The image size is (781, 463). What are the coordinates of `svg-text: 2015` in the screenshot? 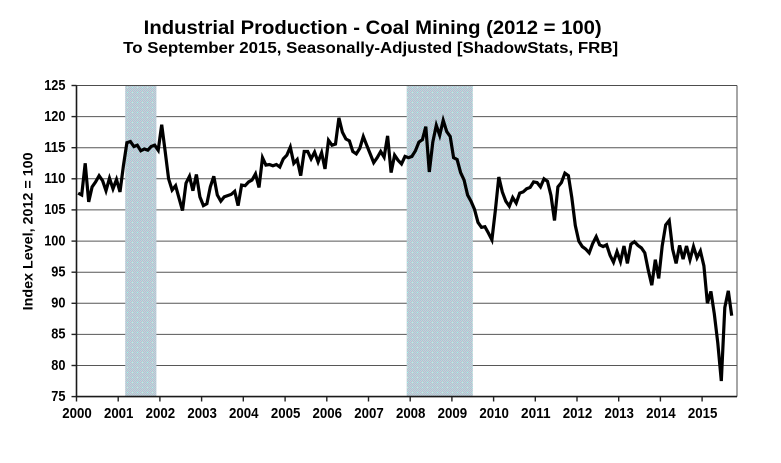 It's located at (703, 413).